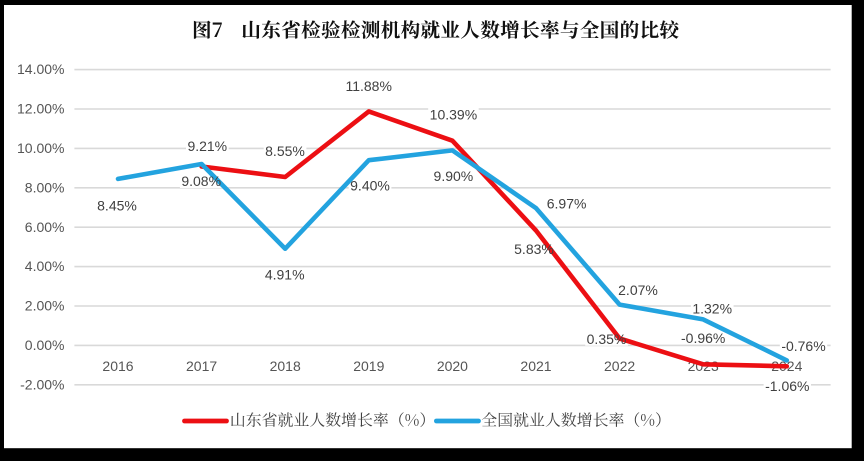 Image resolution: width=864 pixels, height=461 pixels. I want to click on svg-text: -1.06%, so click(787, 386).